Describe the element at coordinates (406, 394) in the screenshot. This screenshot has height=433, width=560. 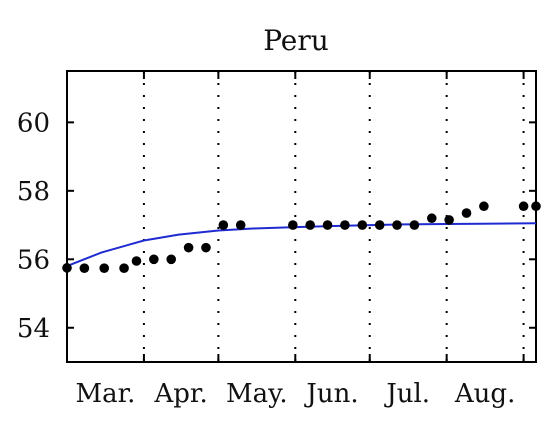
I see `x-tick-label: Jul.` at that location.